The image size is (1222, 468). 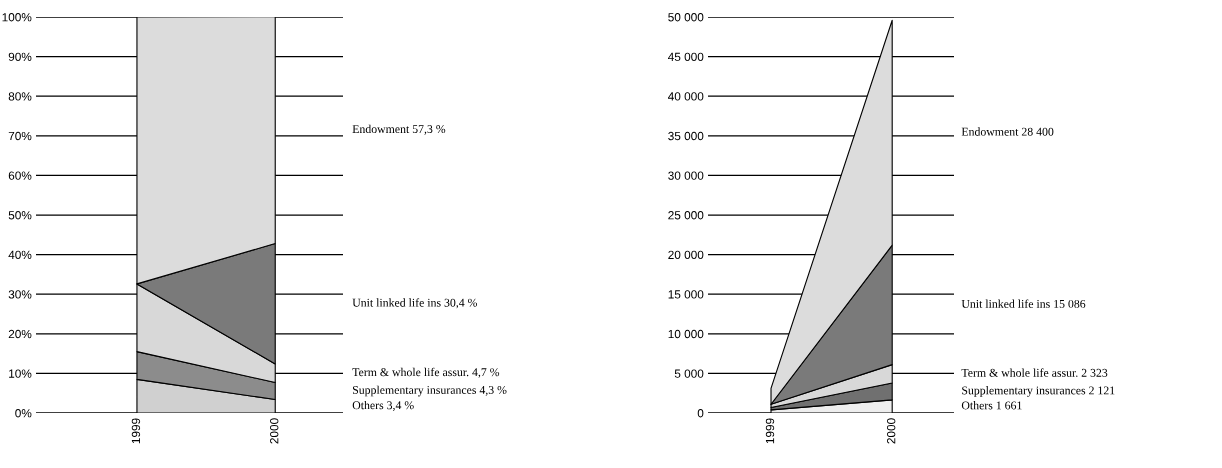 What do you see at coordinates (20, 96) in the screenshot?
I see `y-tick-label: 80%` at bounding box center [20, 96].